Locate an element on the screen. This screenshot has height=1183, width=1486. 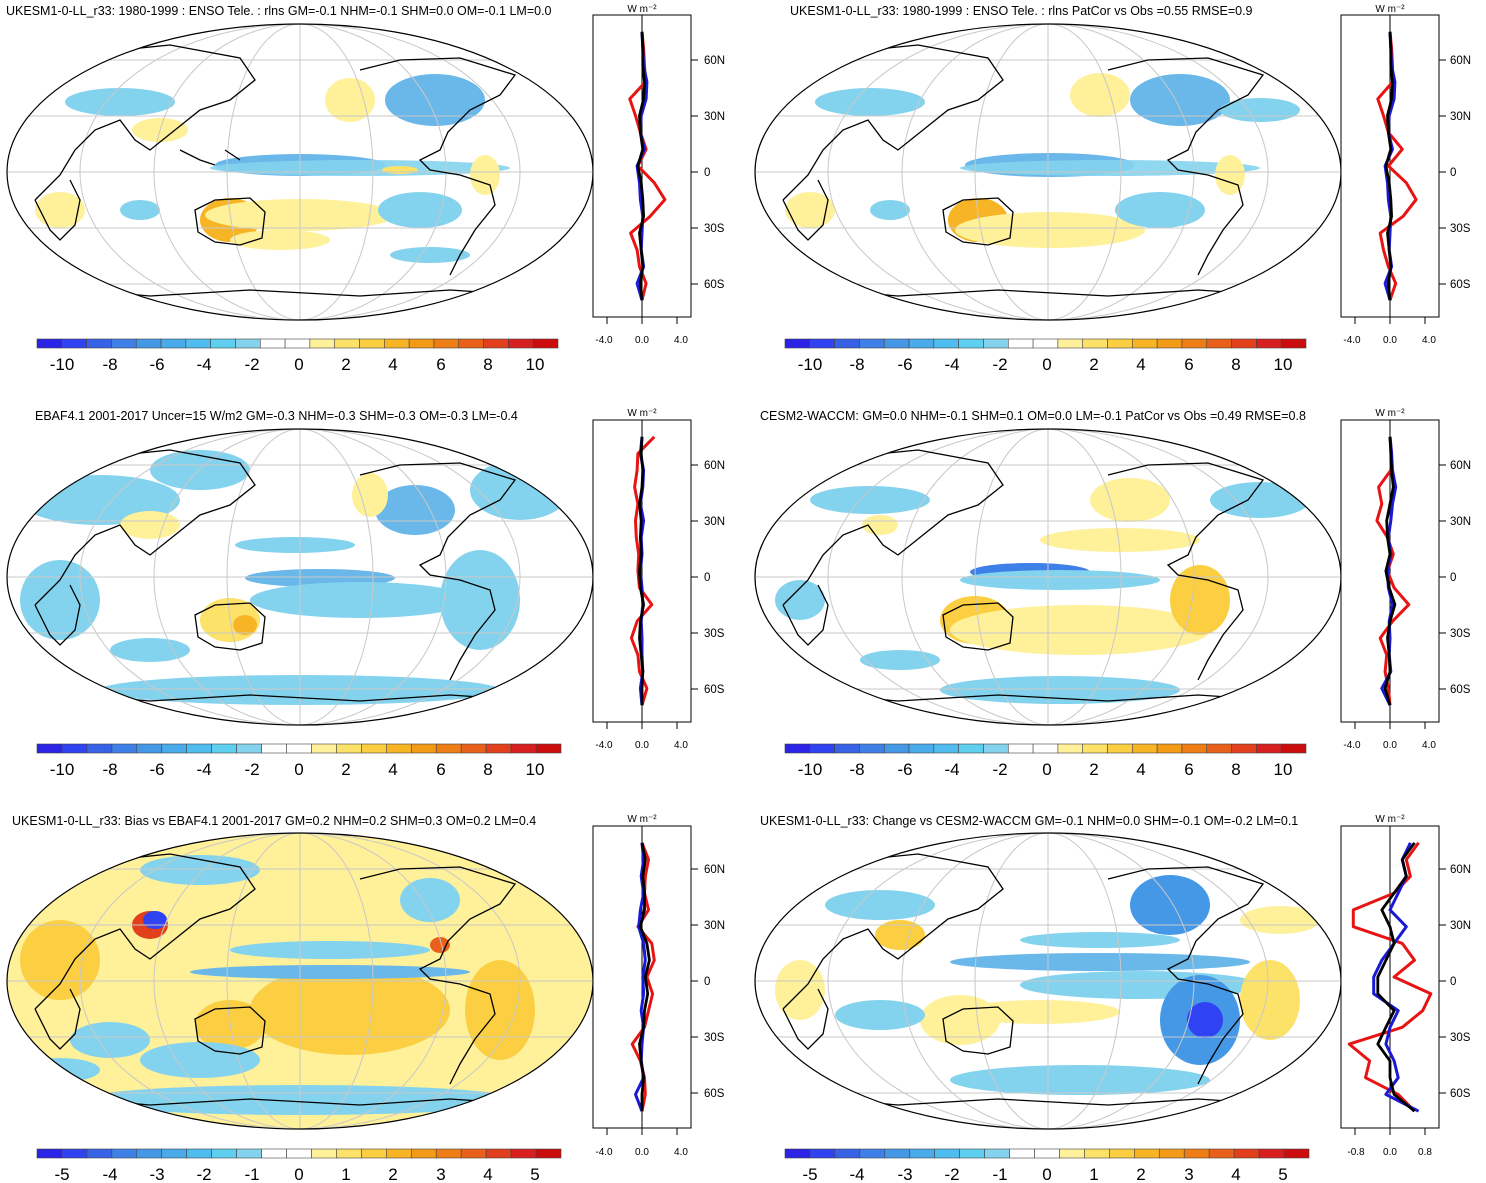
lat-tick-label: 0 is located at coordinates (1453, 173).